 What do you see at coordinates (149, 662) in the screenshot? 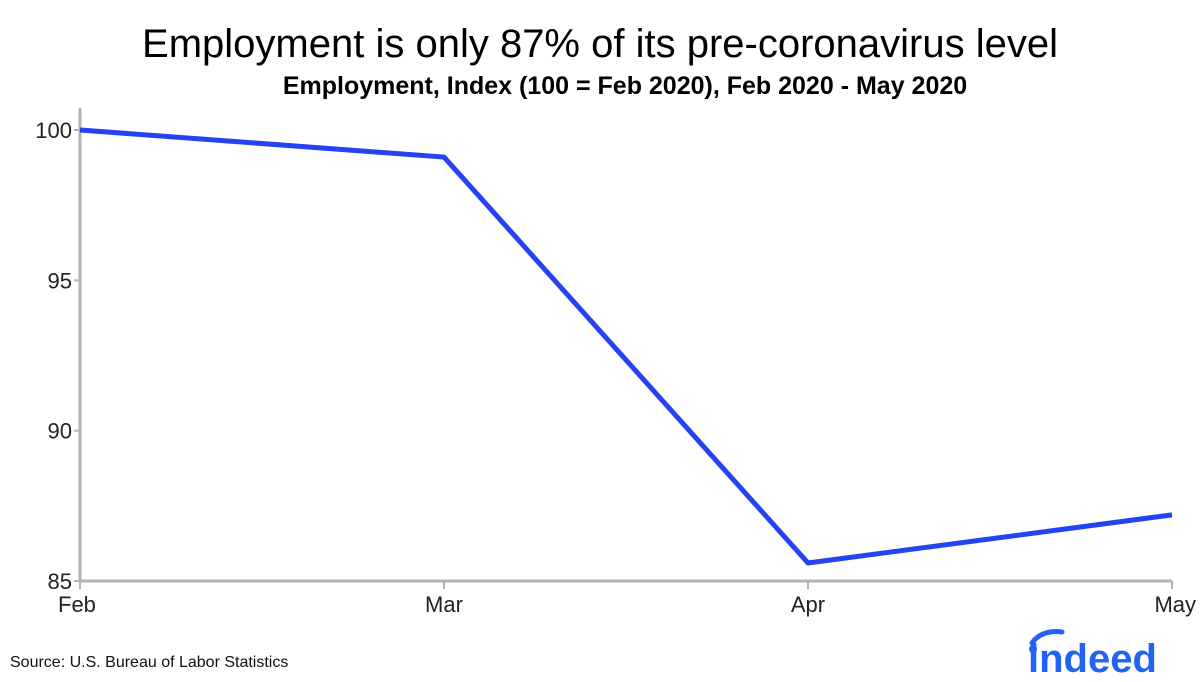
I see `source-note: Source: U.S. Bureau of Labor Statistics` at bounding box center [149, 662].